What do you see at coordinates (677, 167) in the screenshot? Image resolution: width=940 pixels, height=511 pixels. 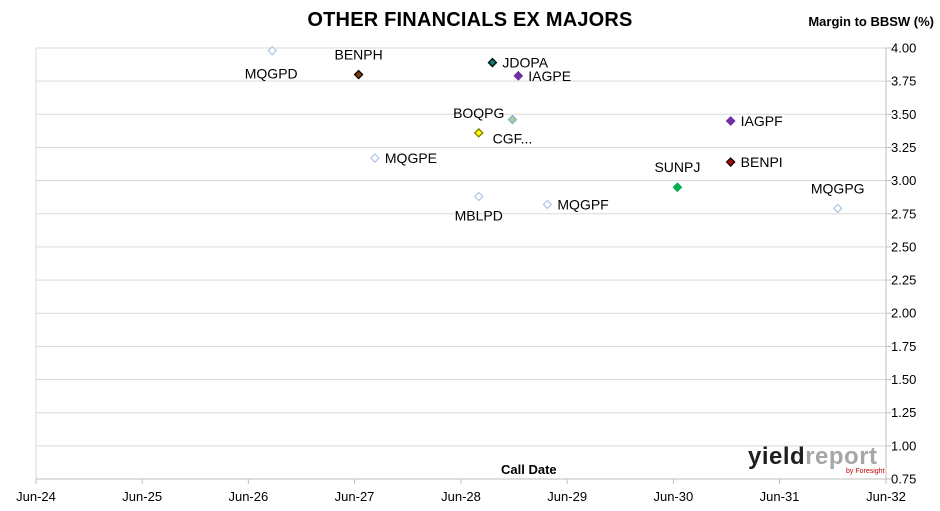 I see `data-label-sunpj: SUNPJ` at bounding box center [677, 167].